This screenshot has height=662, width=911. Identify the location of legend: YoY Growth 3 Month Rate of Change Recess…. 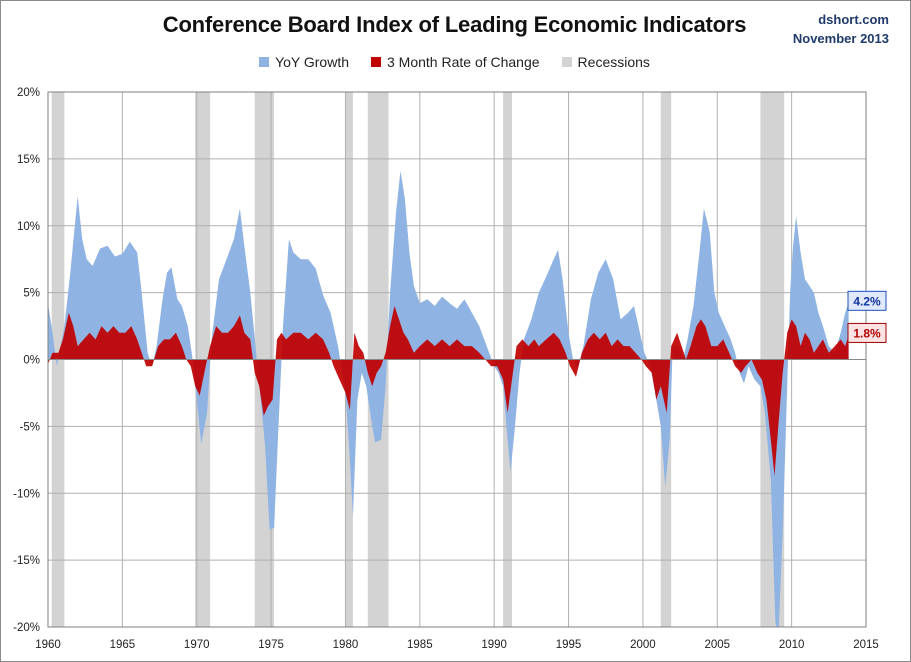
(454, 62).